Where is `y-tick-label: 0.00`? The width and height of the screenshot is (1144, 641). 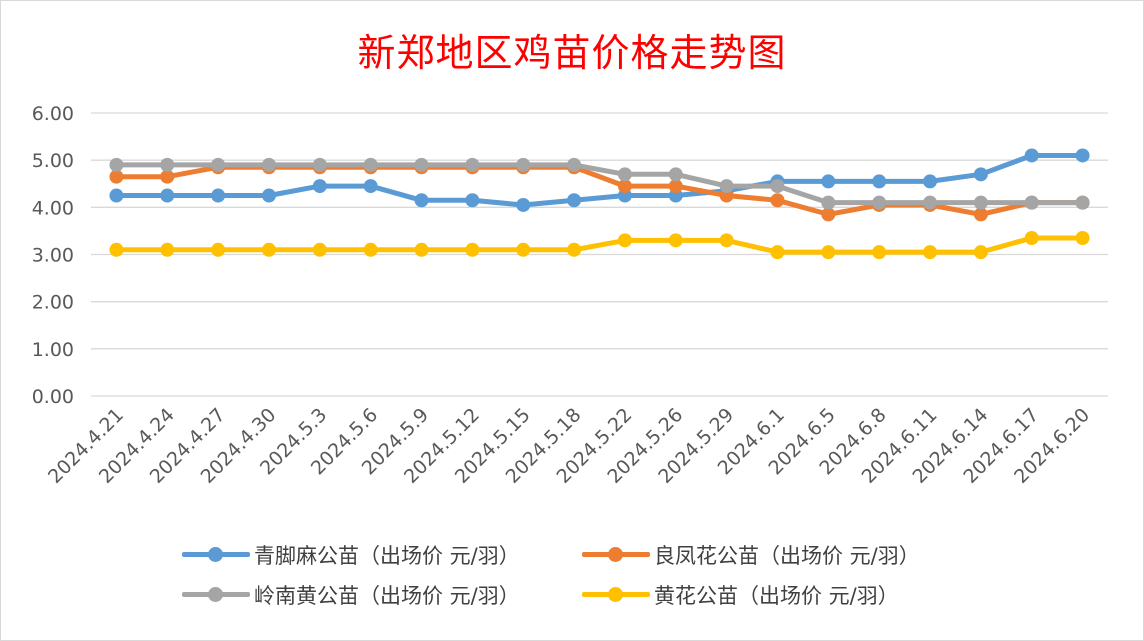 y-tick-label: 0.00 is located at coordinates (53, 397).